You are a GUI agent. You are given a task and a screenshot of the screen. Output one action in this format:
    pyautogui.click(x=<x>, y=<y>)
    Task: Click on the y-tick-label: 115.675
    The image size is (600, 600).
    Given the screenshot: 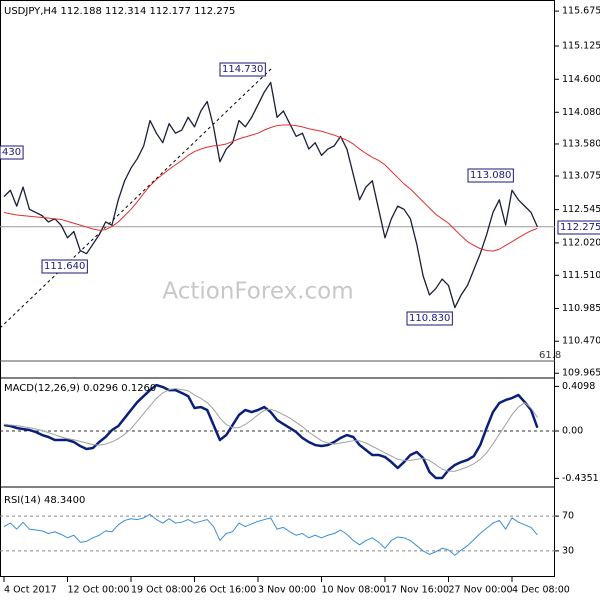 What is the action you would take?
    pyautogui.click(x=581, y=11)
    